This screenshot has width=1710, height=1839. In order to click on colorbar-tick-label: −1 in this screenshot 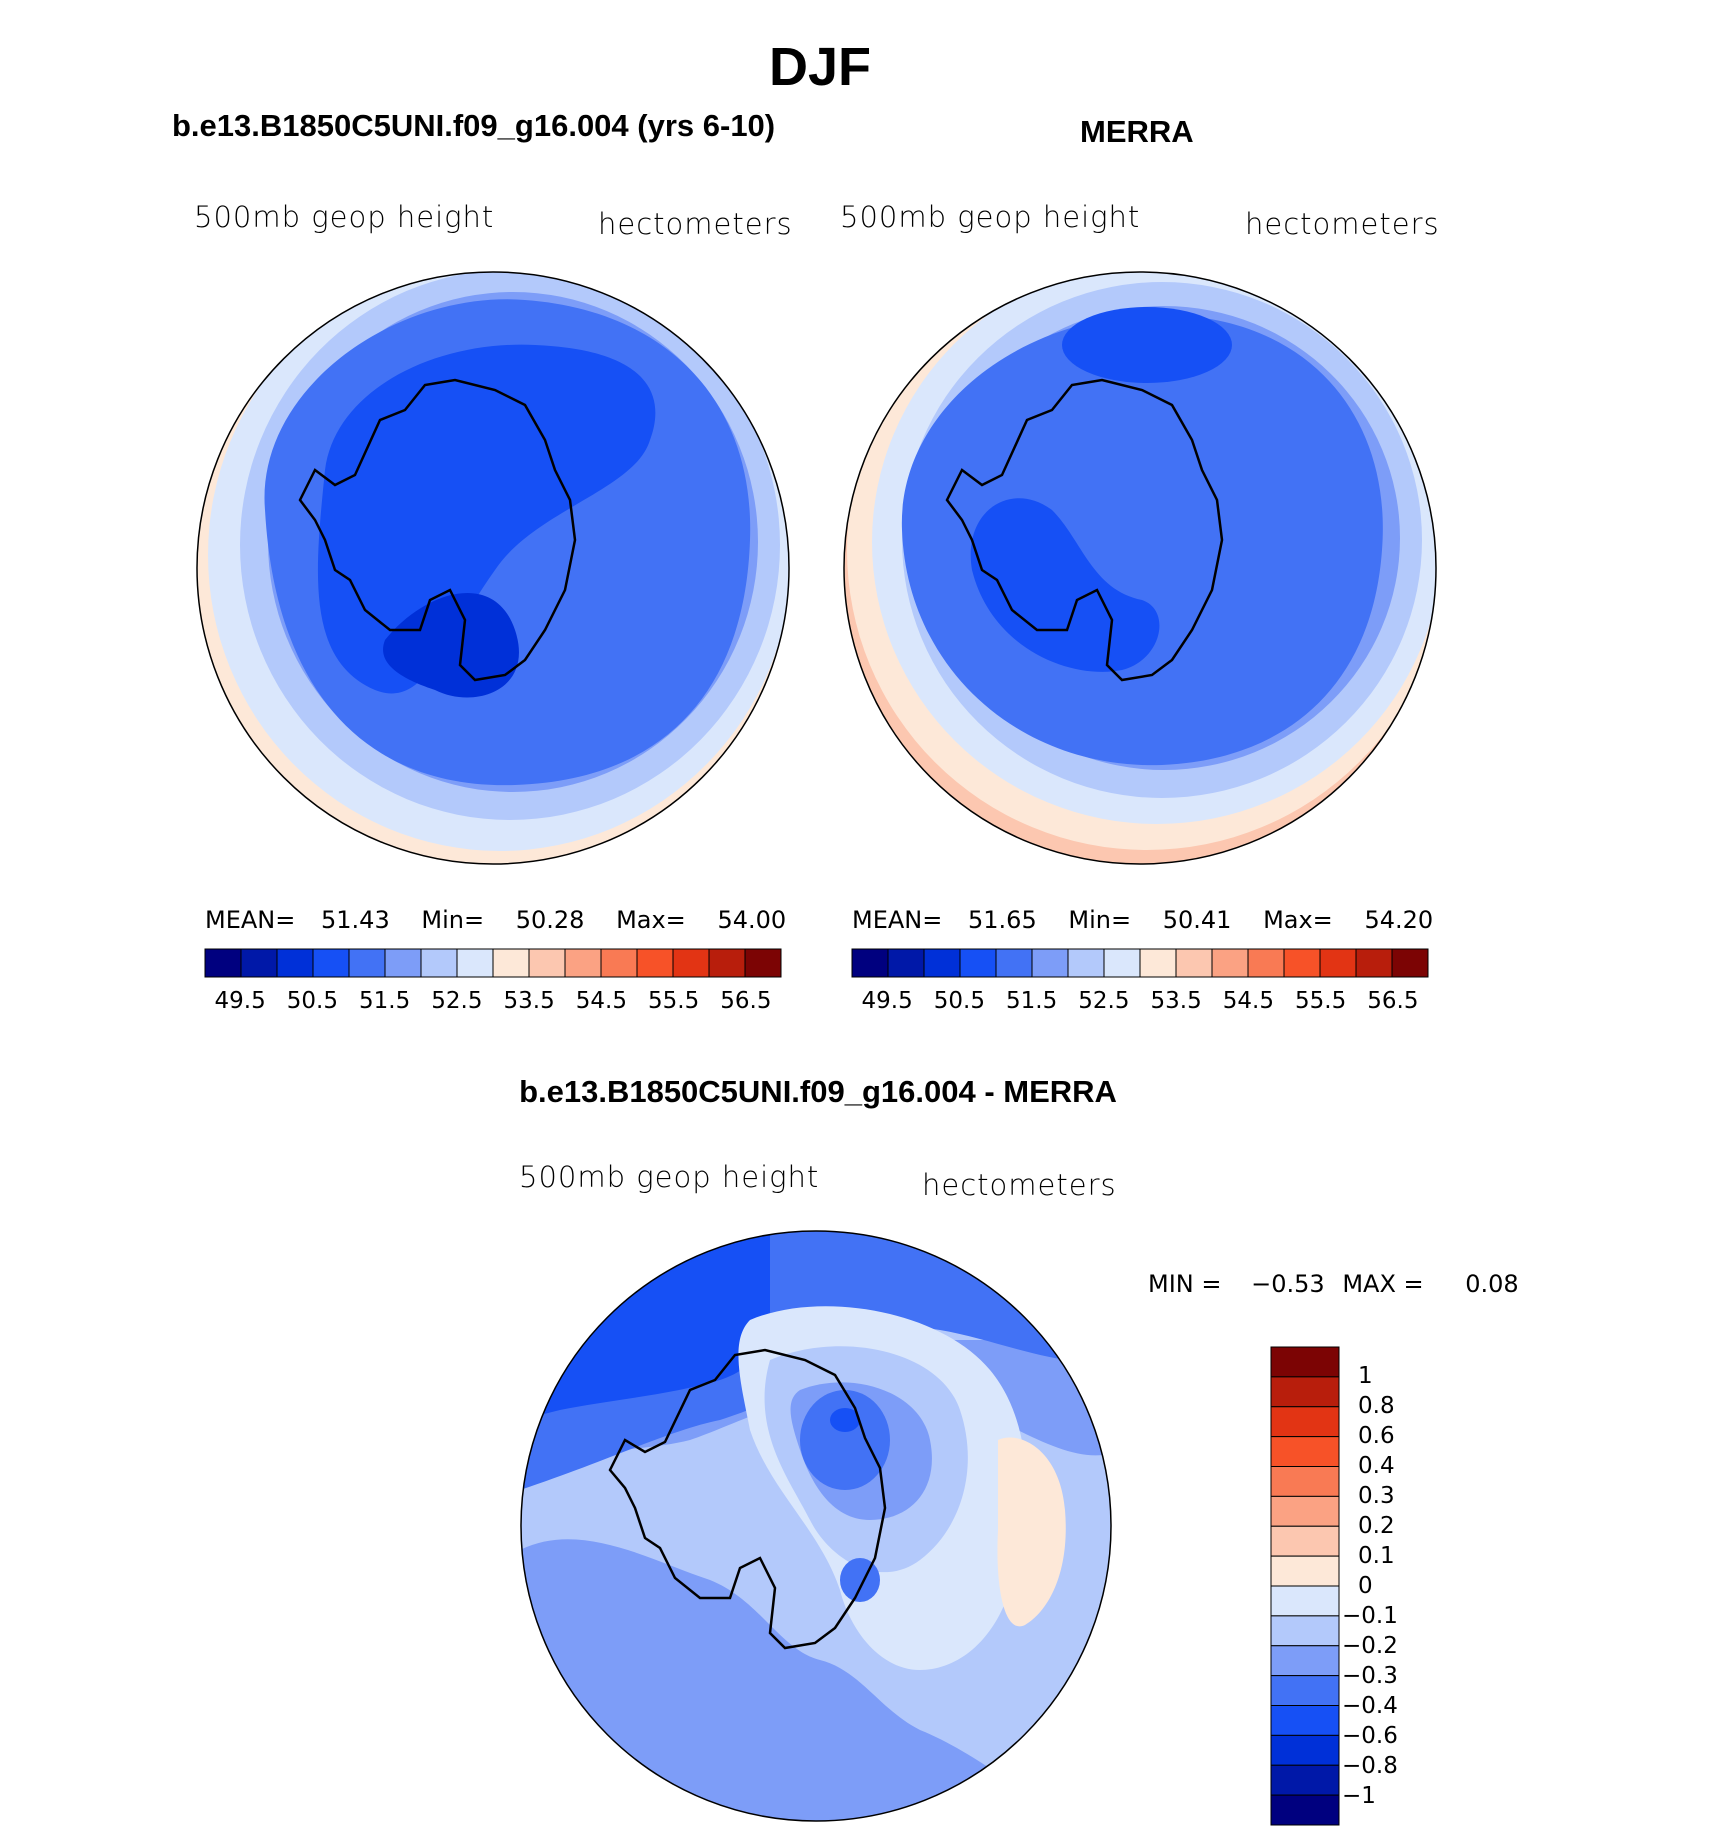, I will do `click(1359, 1796)`.